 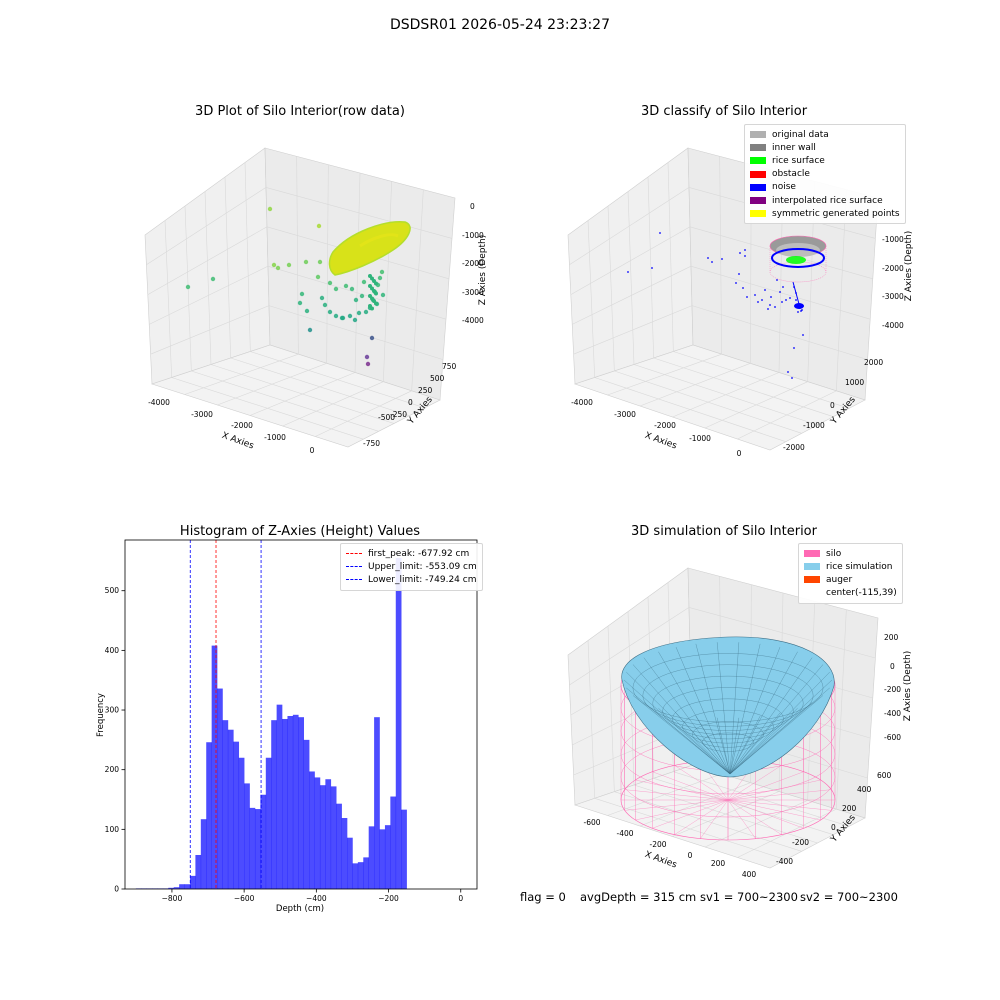 I want to click on legend-line, so click(x=354, y=554).